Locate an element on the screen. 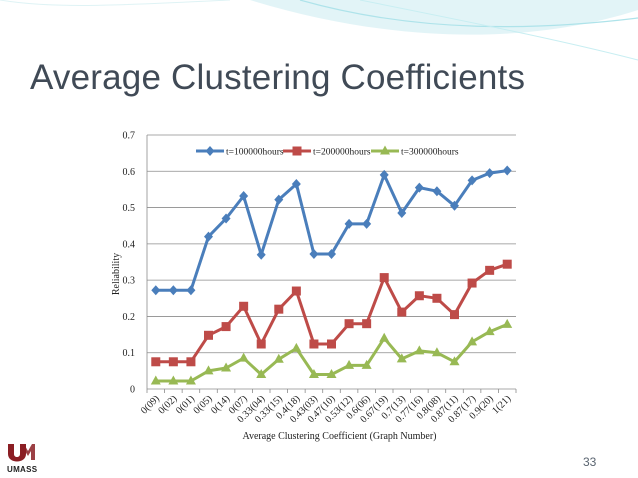 The width and height of the screenshot is (638, 478). y-tick-label: 0.1 is located at coordinates (129, 353).